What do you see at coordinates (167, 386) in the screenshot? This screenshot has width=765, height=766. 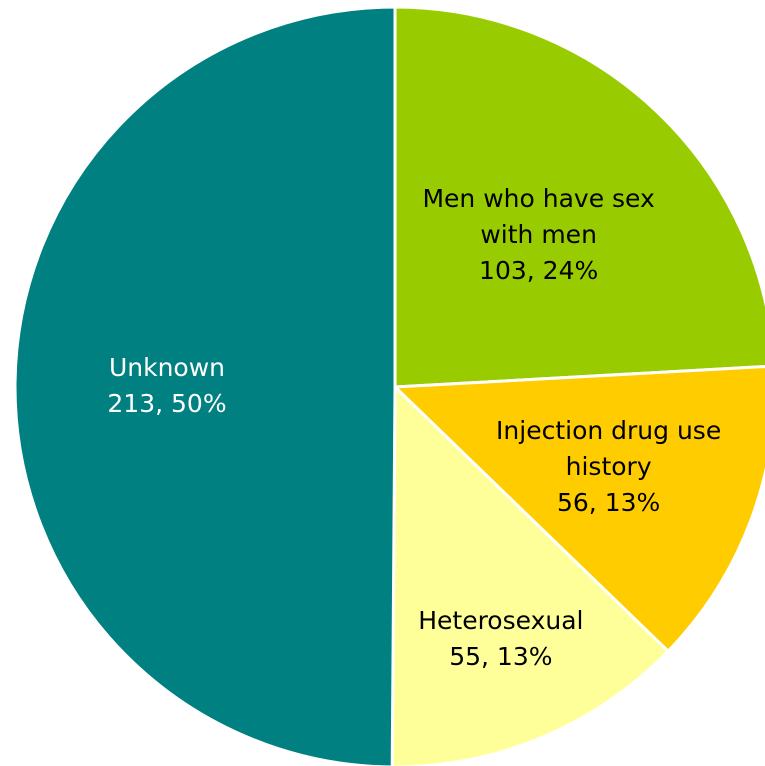 I see `slice-label: Unknown 213, 50%` at bounding box center [167, 386].